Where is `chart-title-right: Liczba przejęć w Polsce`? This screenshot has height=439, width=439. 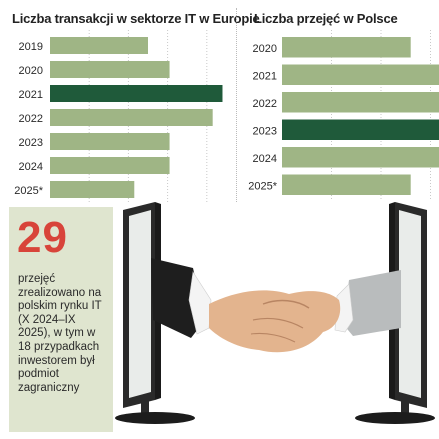 chart-title-right: Liczba przejęć w Polsce is located at coordinates (326, 18).